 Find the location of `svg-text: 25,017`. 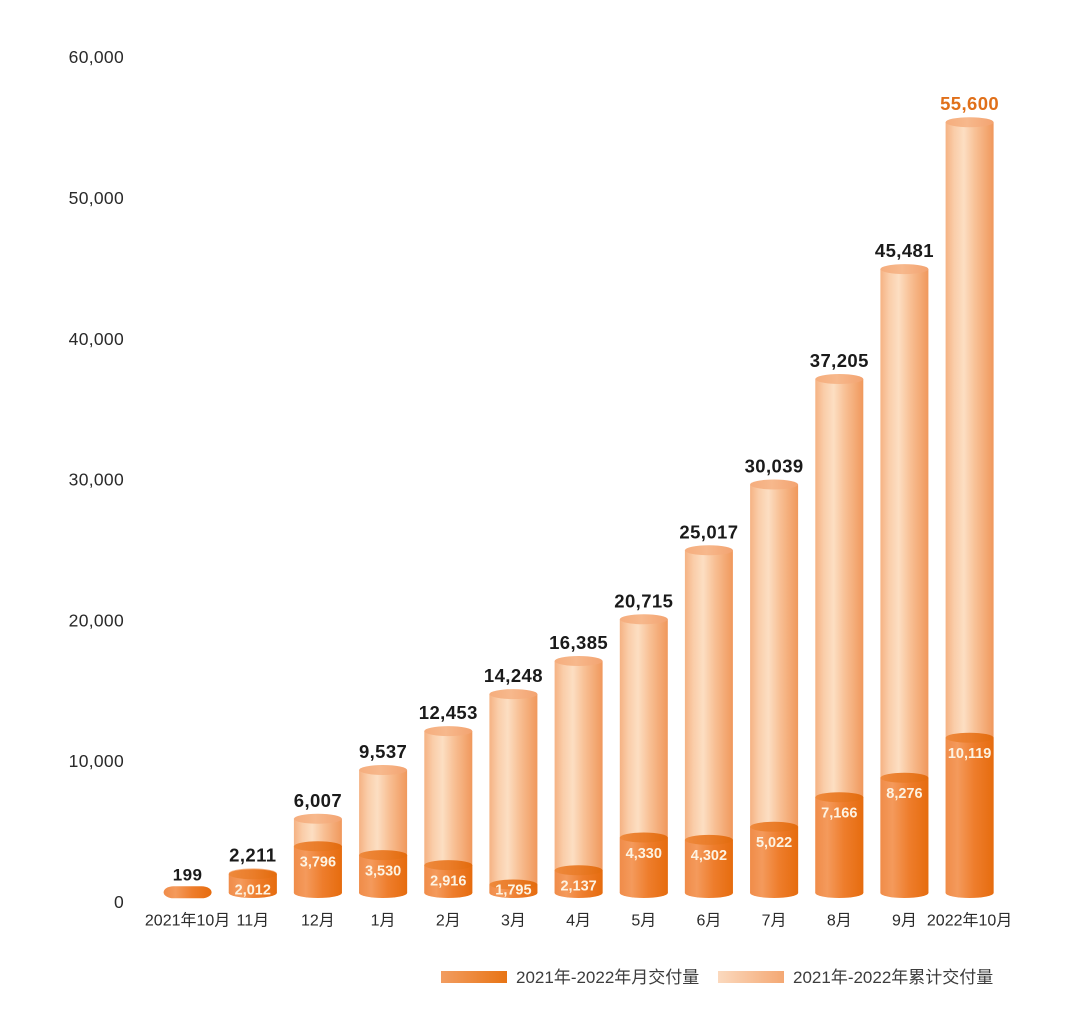

svg-text: 25,017 is located at coordinates (708, 531).